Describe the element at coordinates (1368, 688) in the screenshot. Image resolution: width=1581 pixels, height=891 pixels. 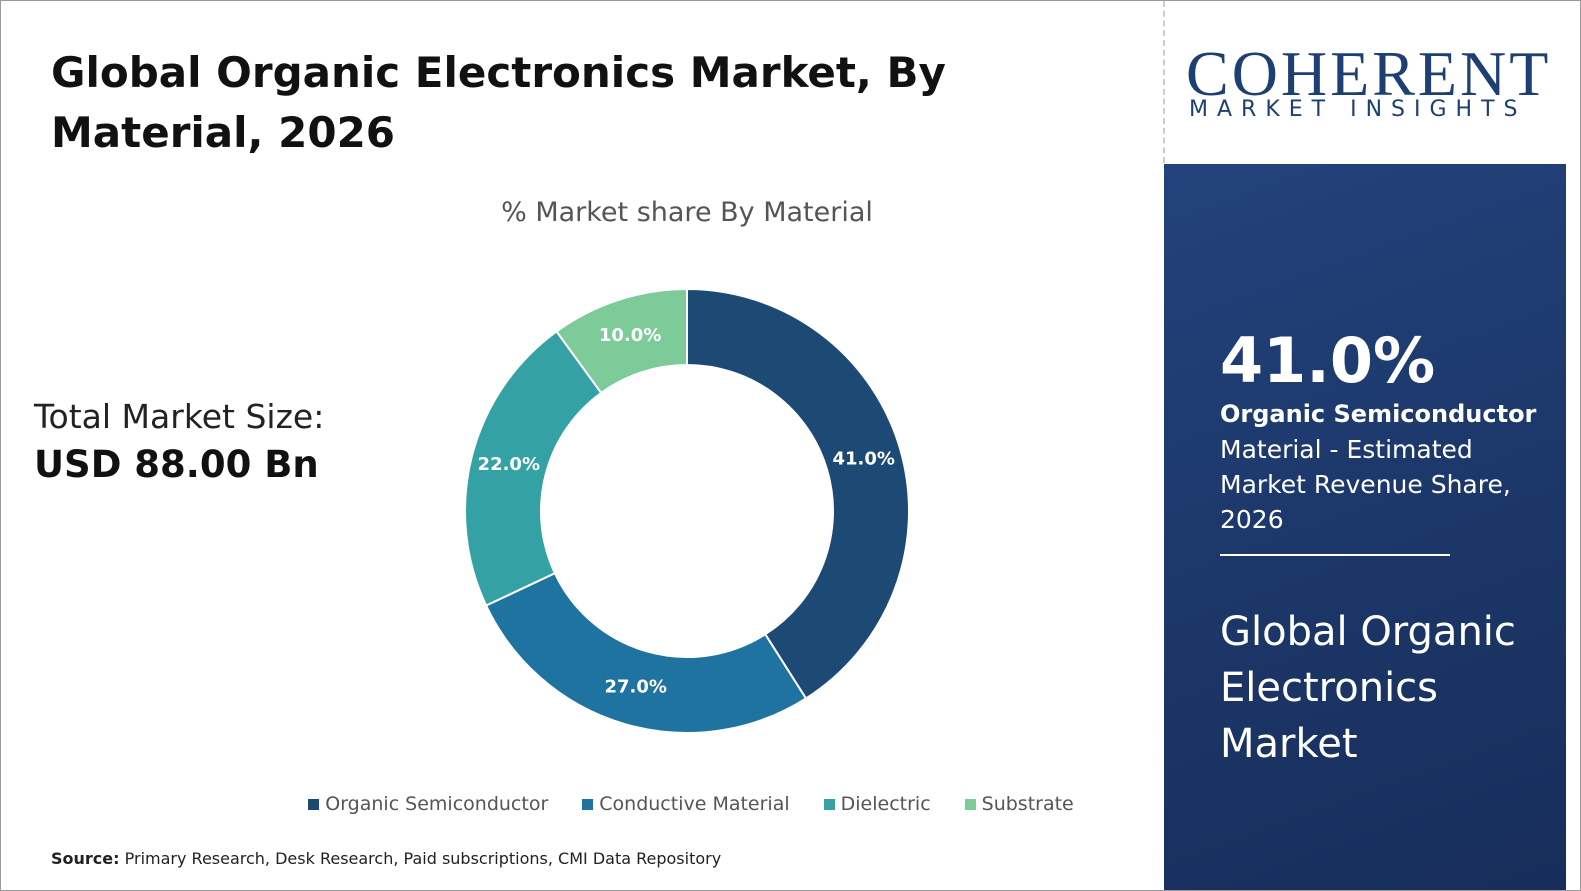
I see `market-name: Global Organic Electronics Market` at that location.